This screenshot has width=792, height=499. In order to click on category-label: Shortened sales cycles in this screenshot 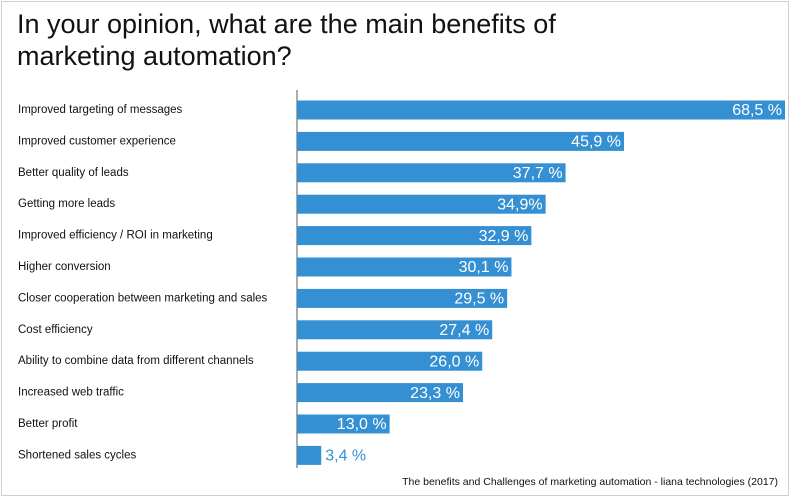, I will do `click(77, 455)`.